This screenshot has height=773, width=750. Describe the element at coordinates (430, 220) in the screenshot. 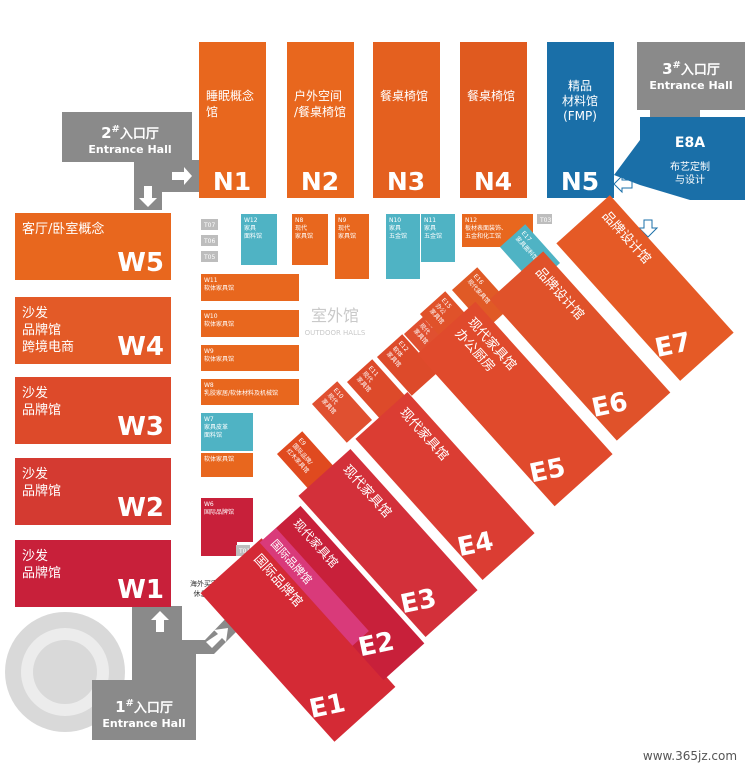

I see `hall-code: N11` at that location.